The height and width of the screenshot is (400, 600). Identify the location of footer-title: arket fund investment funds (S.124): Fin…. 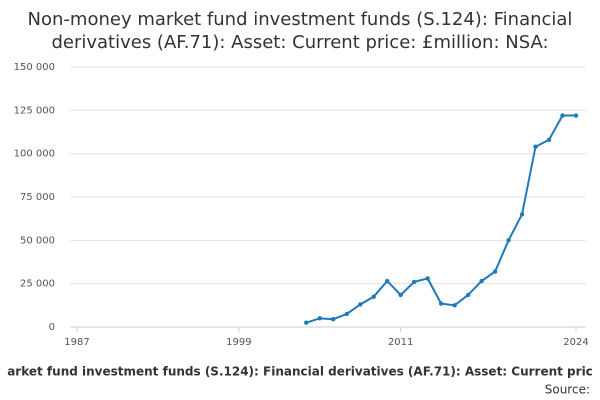
(300, 372).